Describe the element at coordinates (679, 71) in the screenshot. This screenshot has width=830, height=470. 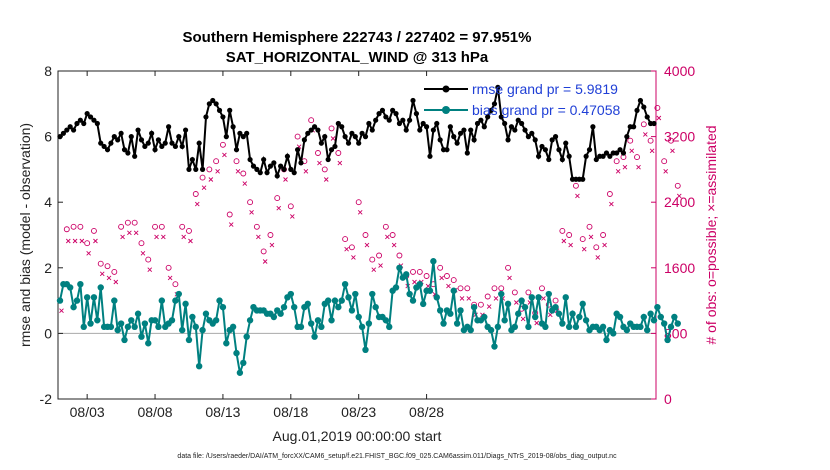
I see `y-right-tick-label: 4000` at that location.